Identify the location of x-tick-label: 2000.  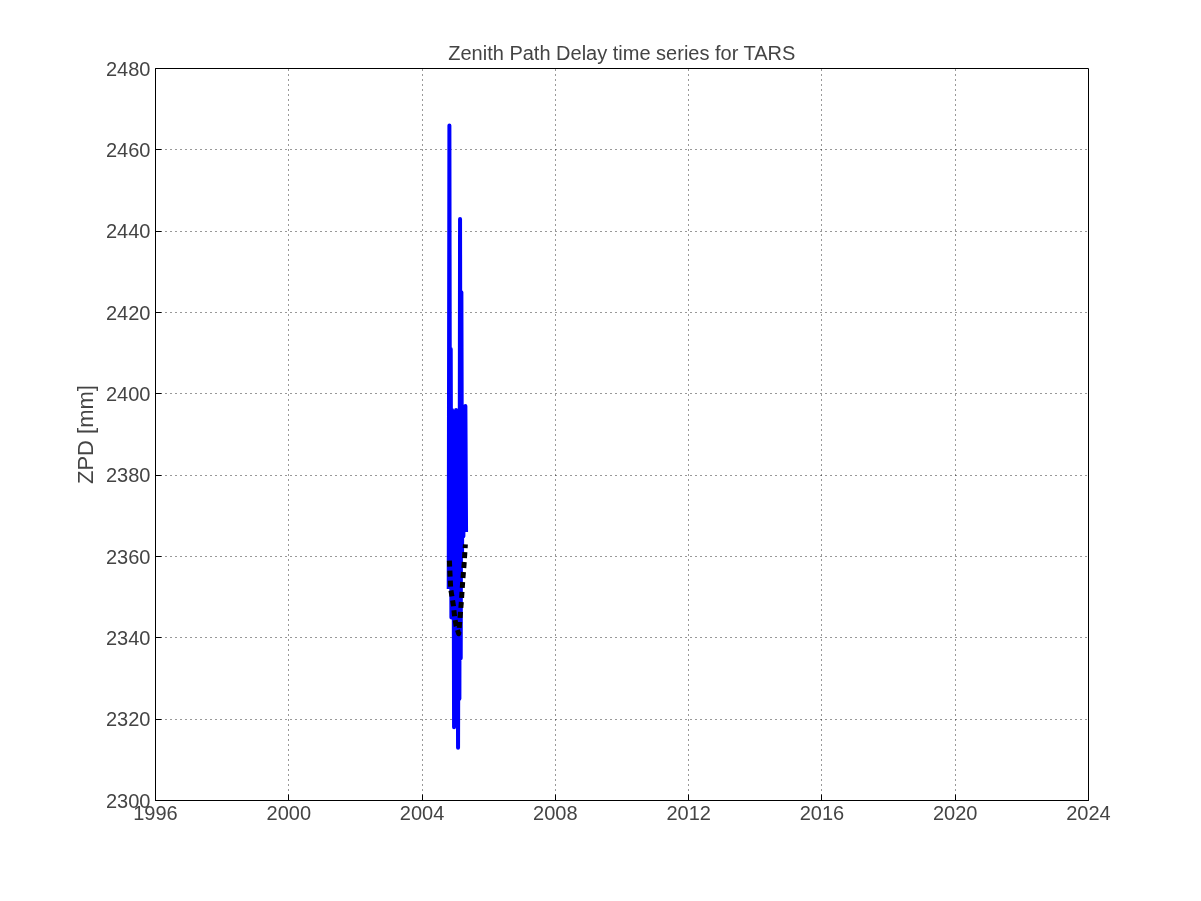
(289, 812).